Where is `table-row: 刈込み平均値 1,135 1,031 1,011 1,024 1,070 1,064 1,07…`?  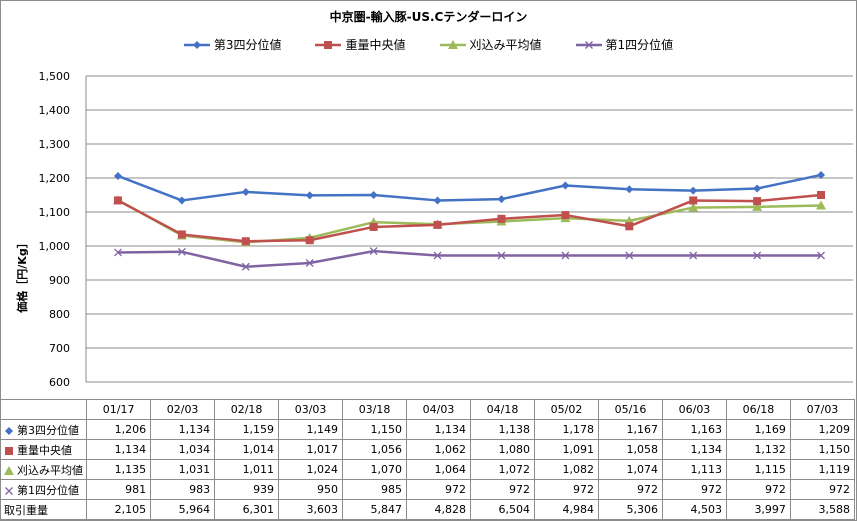
table-row: 刈込み平均値 1,135 1,031 1,011 1,024 1,070 1,064 1,07… is located at coordinates (428, 469).